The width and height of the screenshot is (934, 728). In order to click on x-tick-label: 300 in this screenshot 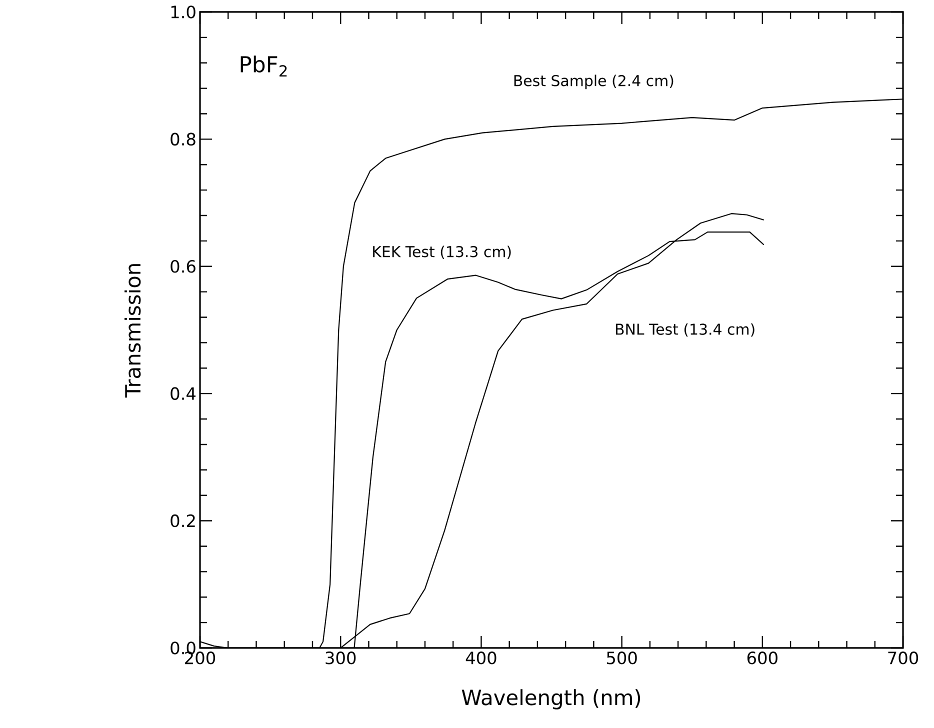, I will do `click(341, 657)`.